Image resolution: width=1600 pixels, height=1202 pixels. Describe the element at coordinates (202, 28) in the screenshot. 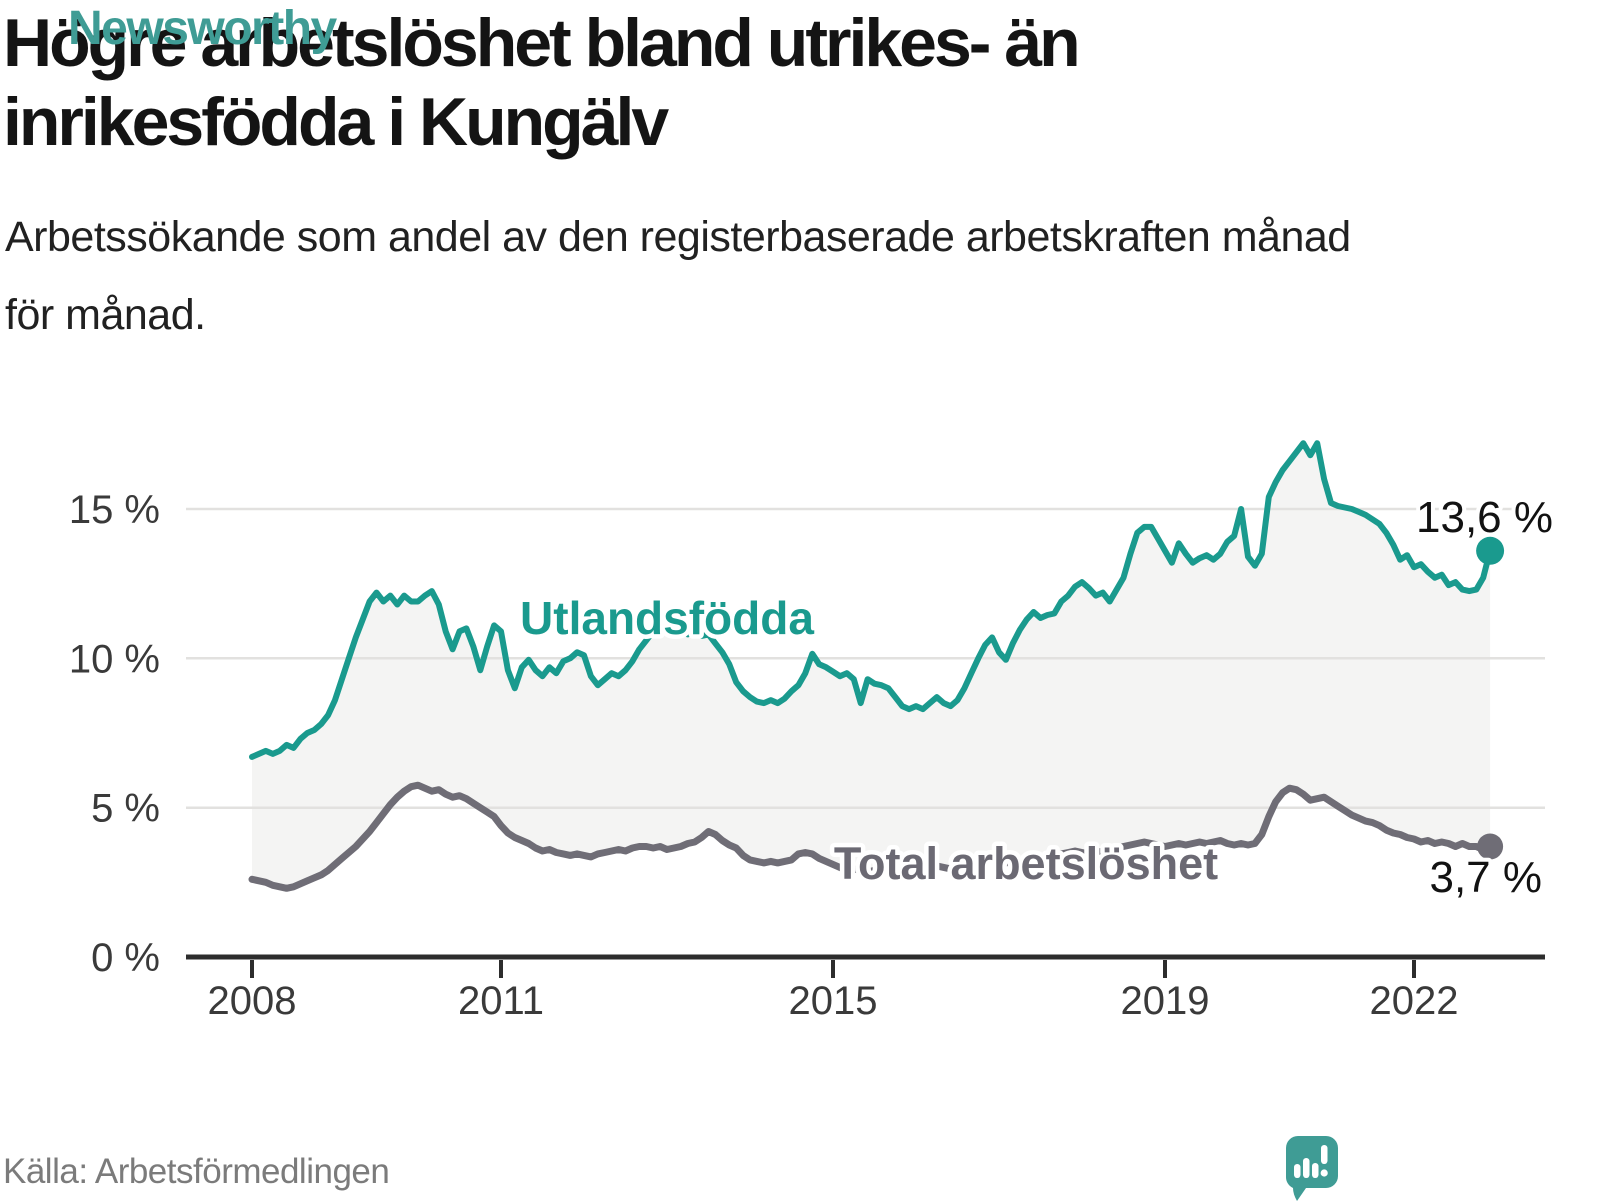

I see `newsworthy-wordmark: Newsworthy` at that location.